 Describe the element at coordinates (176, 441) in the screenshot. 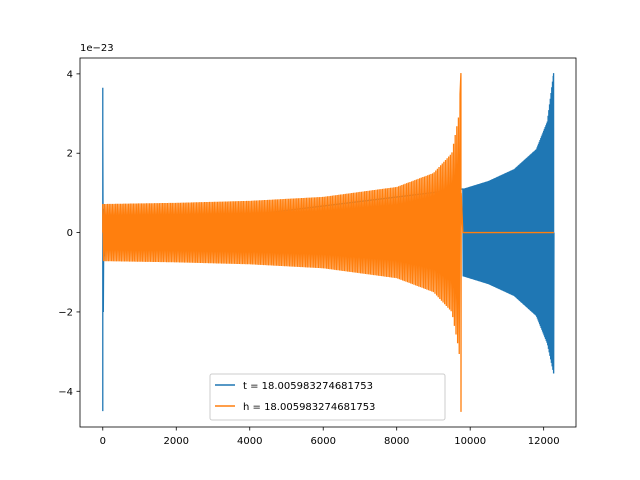

I see `x-tick-label: 2000` at that location.